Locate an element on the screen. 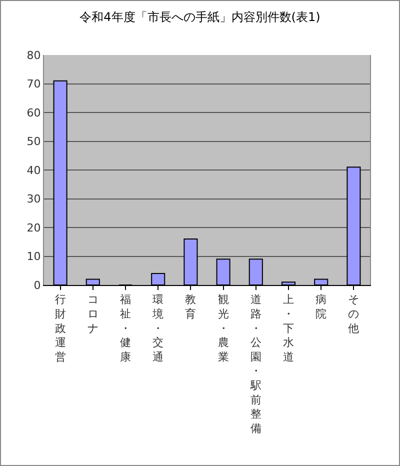  y-tick-label: 60 is located at coordinates (33, 113).